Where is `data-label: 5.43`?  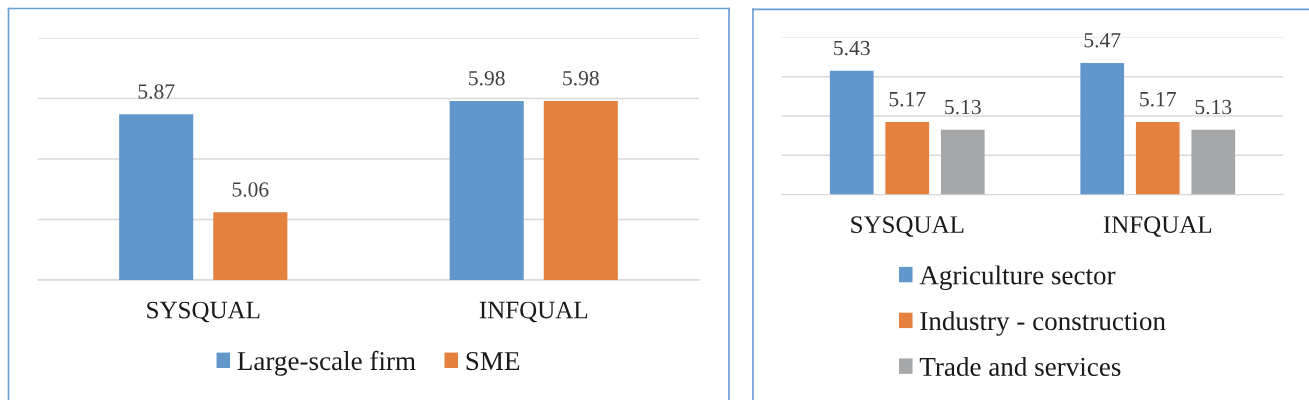 data-label: 5.43 is located at coordinates (852, 48).